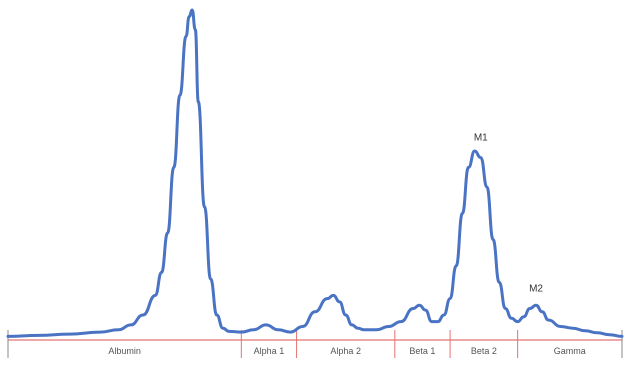 The width and height of the screenshot is (630, 372). I want to click on segment-label: Gamma, so click(570, 351).